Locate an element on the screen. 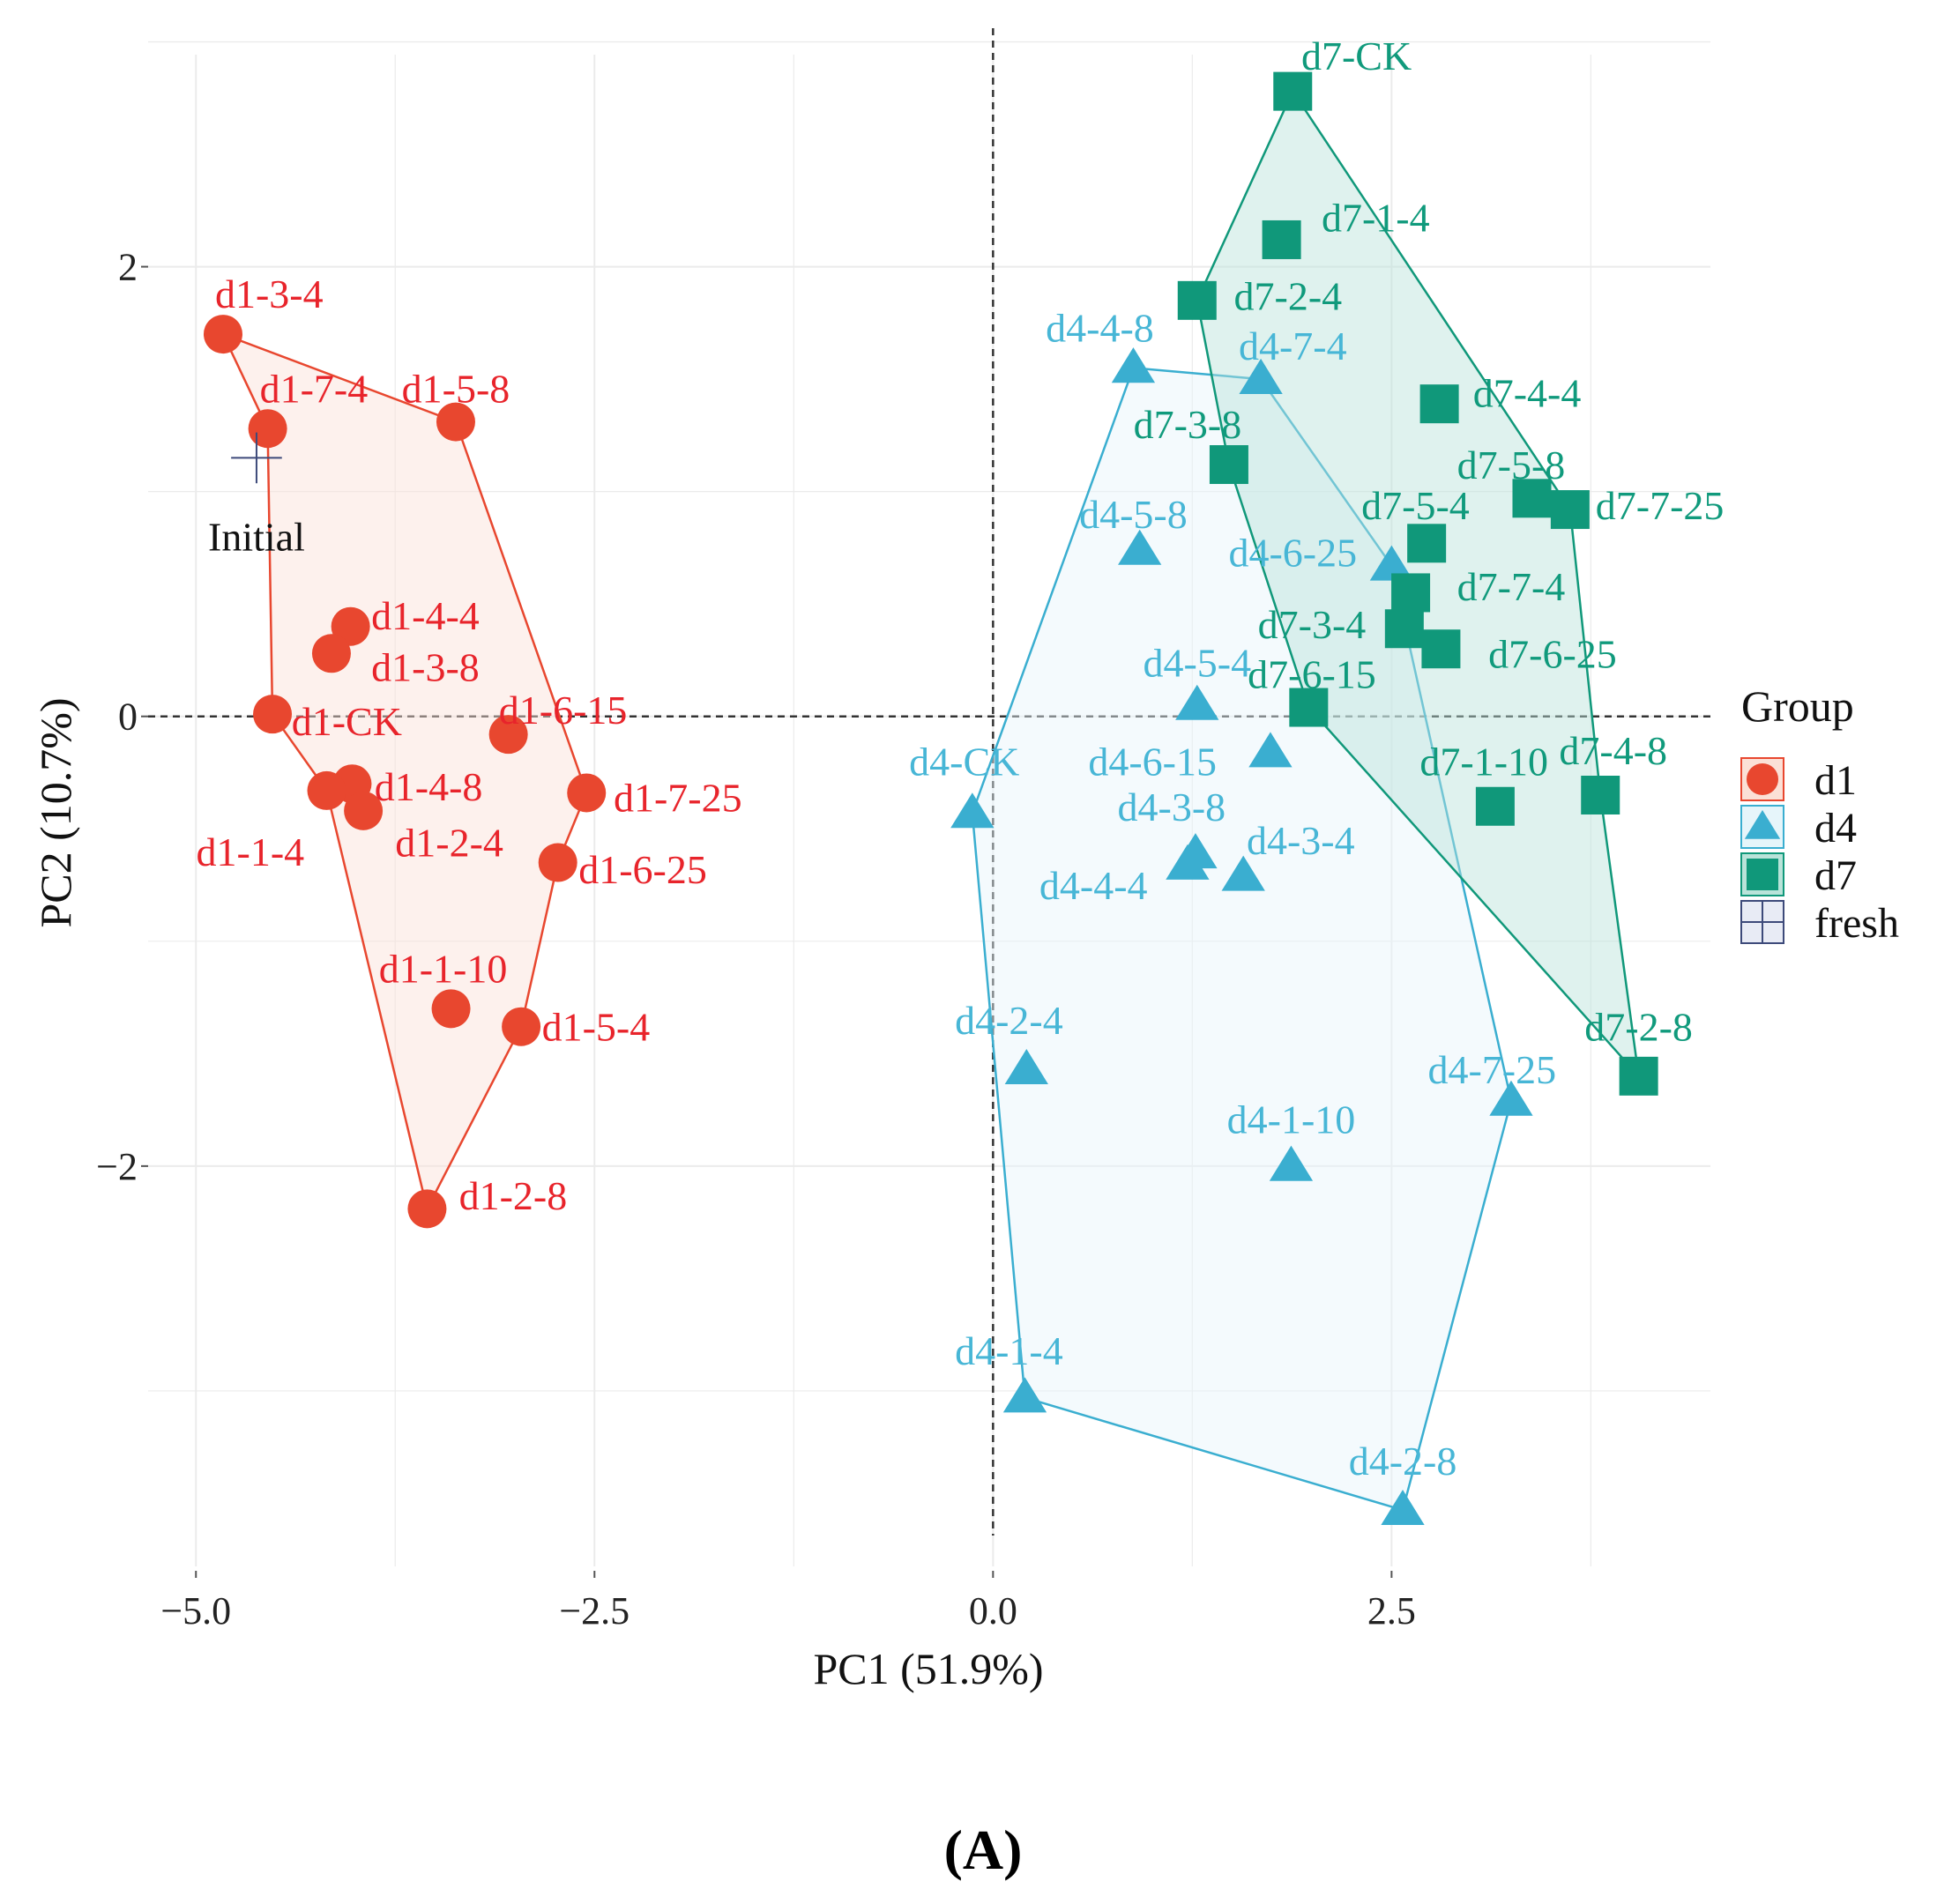  label-d1-2-4: d1-2-4 is located at coordinates (449, 843).